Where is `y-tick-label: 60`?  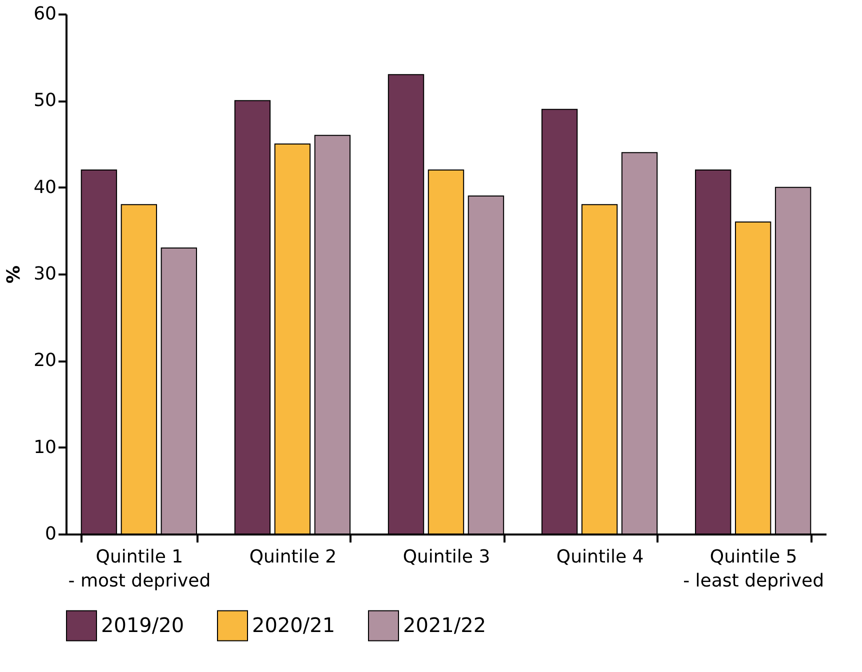 y-tick-label: 60 is located at coordinates (45, 14).